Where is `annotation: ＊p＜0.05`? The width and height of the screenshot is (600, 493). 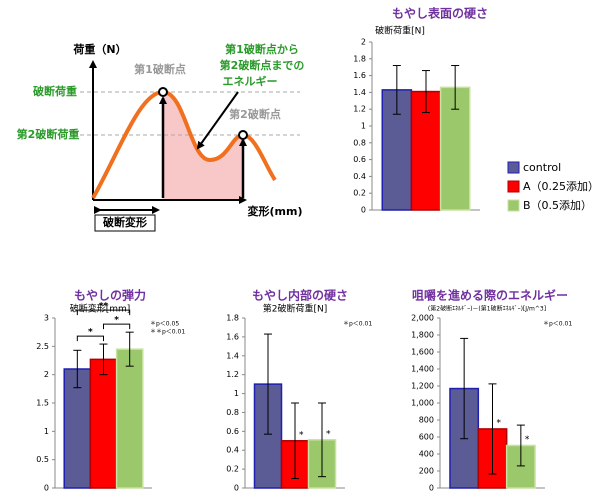 annotation: ＊p＜0.05 is located at coordinates (164, 324).